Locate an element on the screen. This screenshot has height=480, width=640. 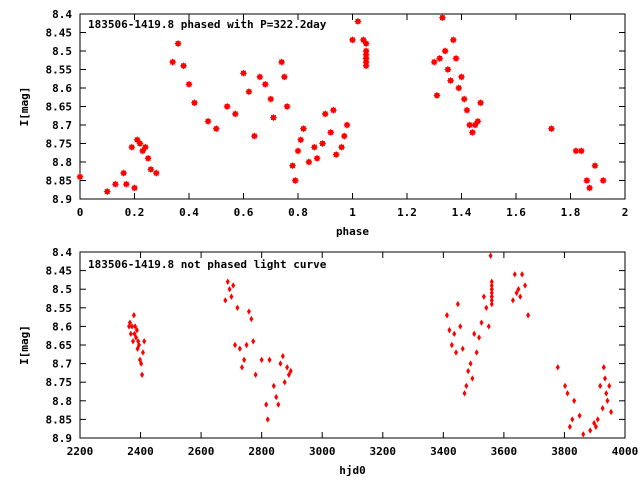
x-tick-label: 1.2 is located at coordinates (407, 212).